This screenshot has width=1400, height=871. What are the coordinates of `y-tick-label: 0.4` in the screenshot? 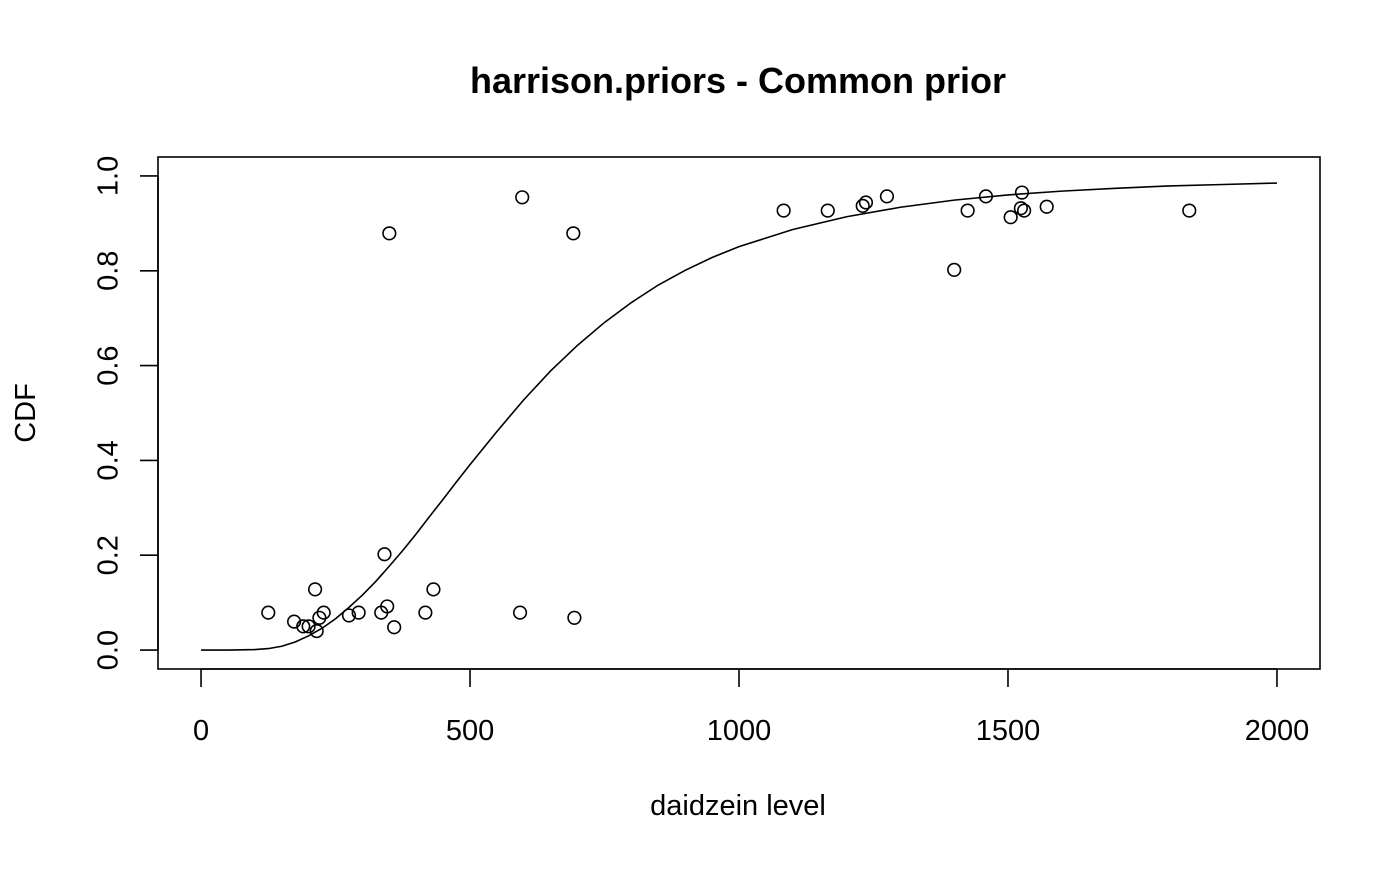 It's located at (109, 460).